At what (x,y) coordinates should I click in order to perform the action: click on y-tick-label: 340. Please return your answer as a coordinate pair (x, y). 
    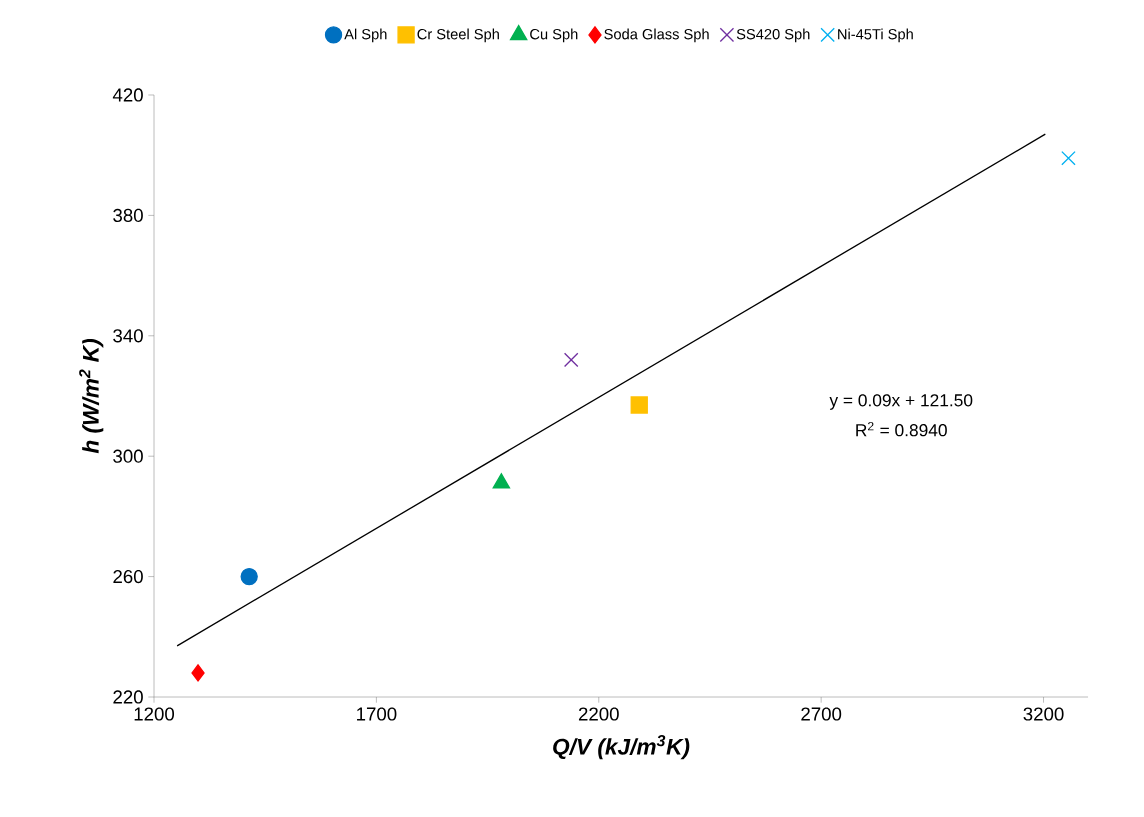
    Looking at the image, I should click on (128, 336).